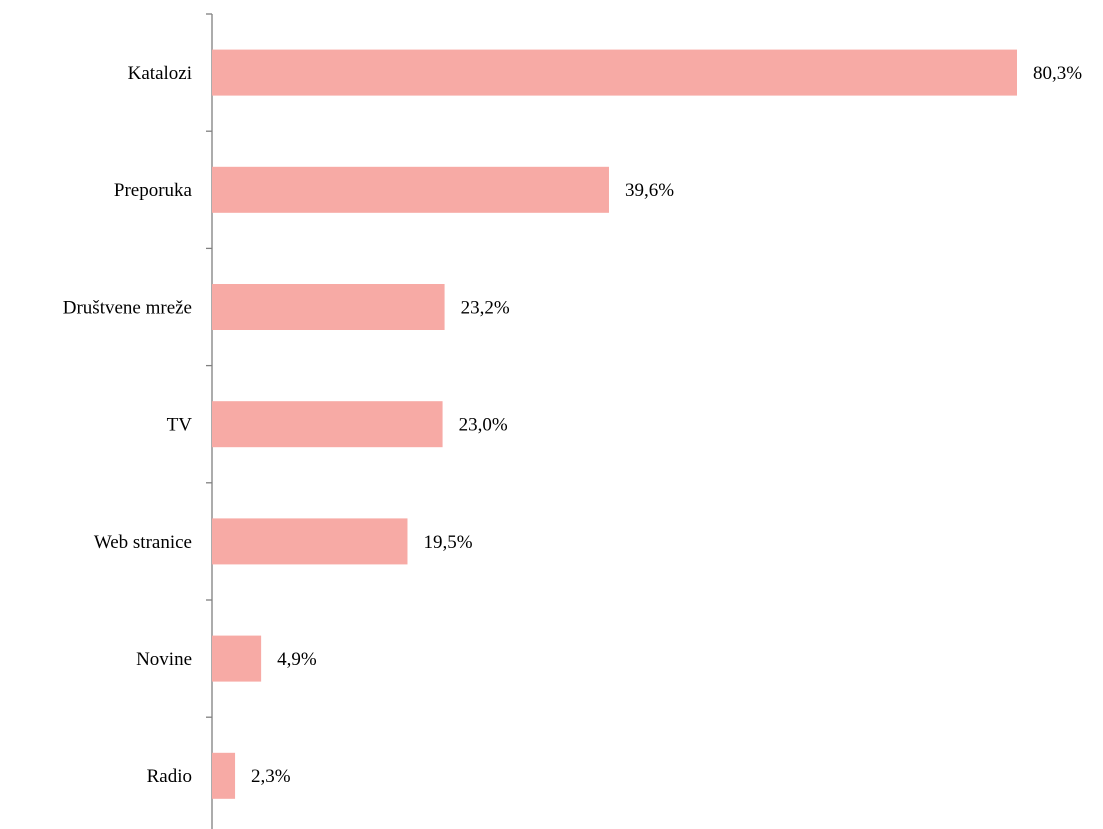 This screenshot has height=829, width=1103. I want to click on category-label: TV, so click(180, 425).